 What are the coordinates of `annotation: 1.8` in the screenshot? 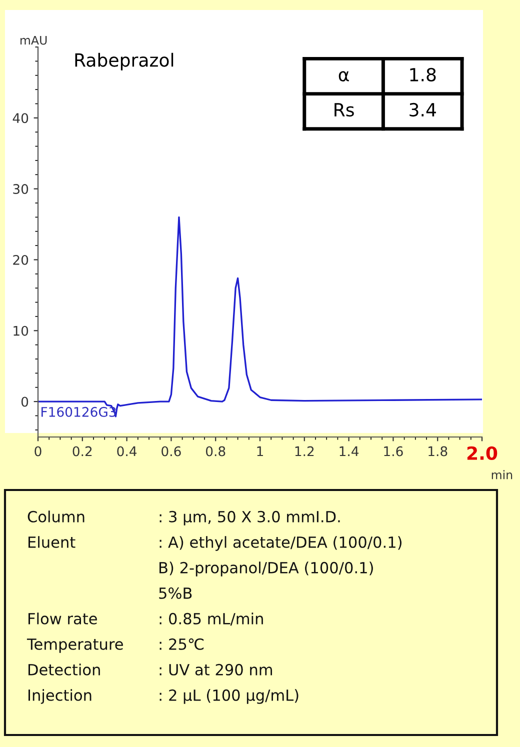 It's located at (423, 75).